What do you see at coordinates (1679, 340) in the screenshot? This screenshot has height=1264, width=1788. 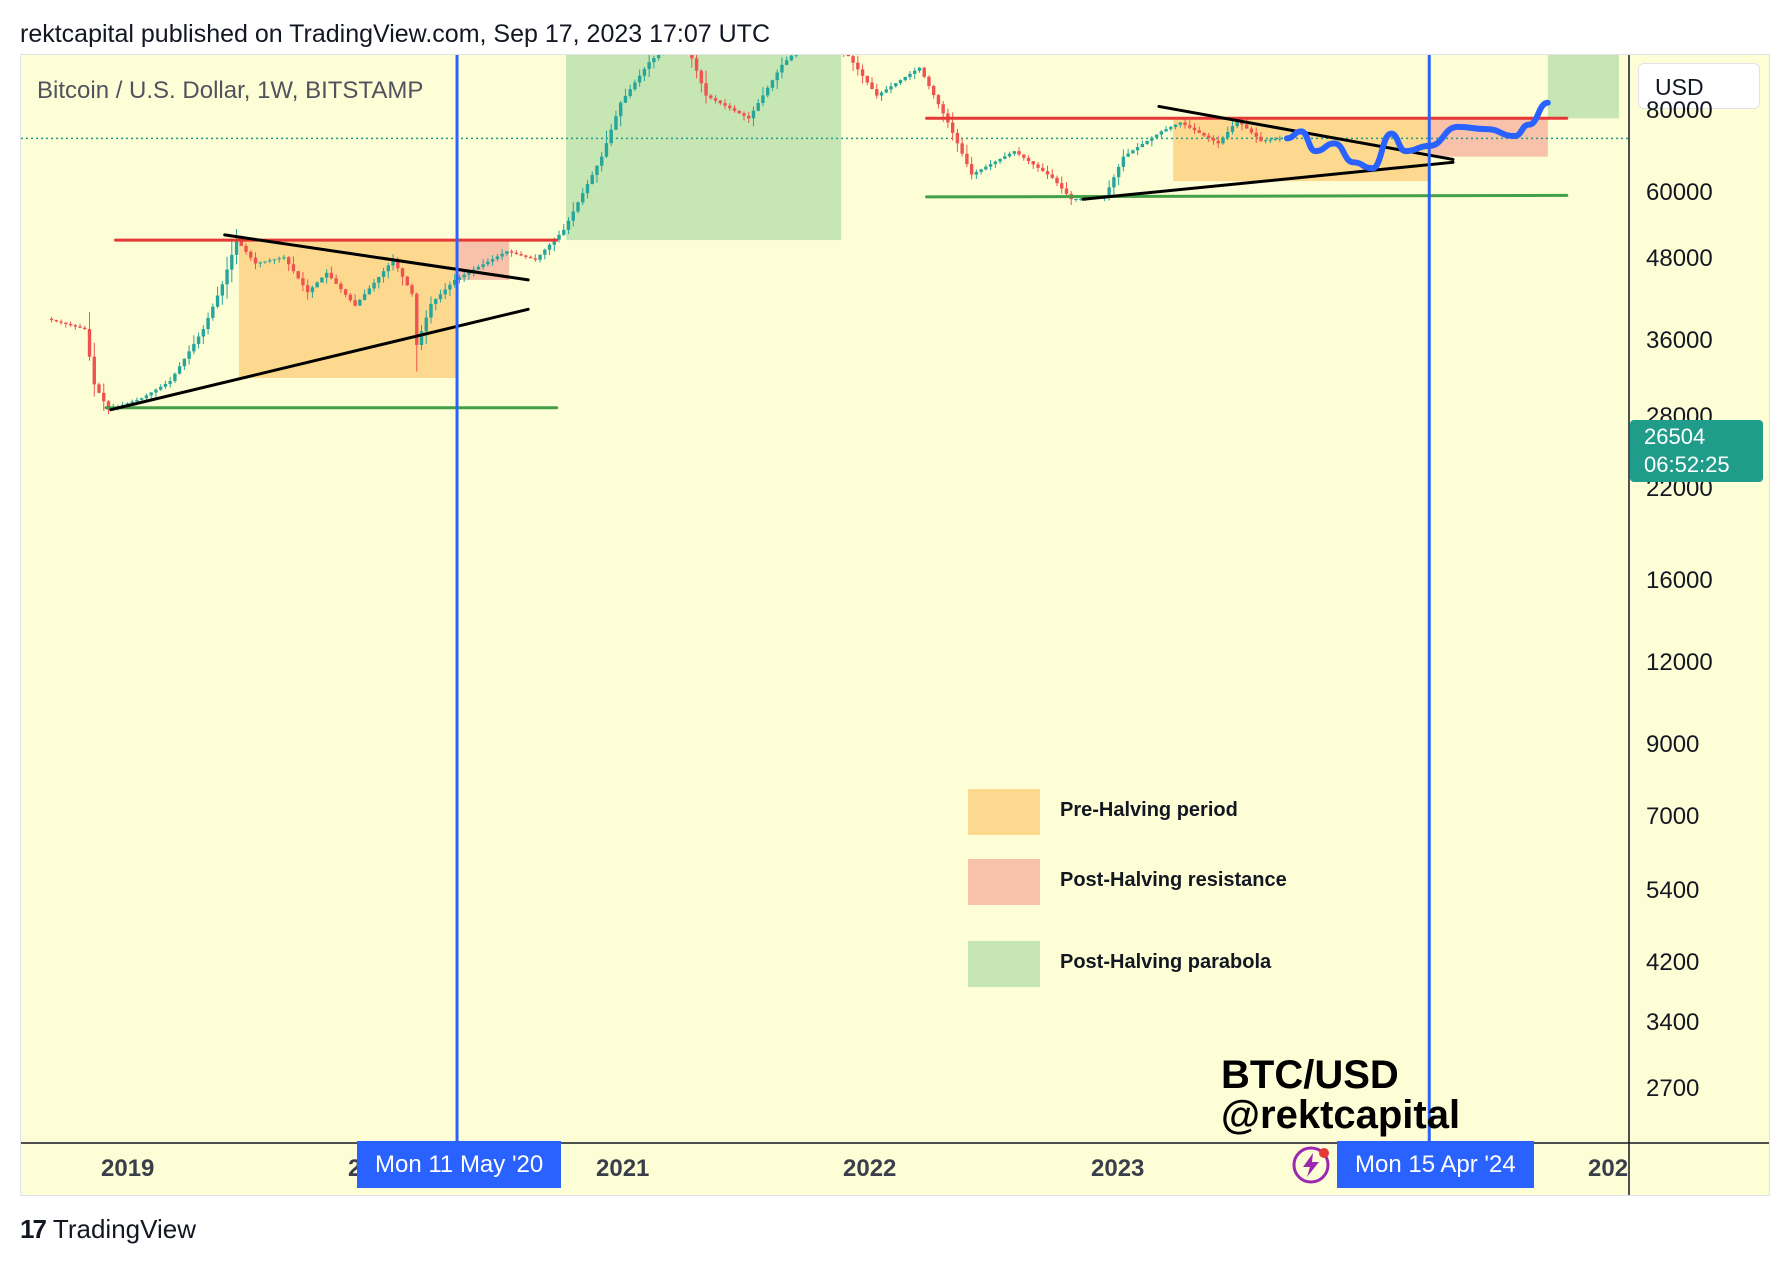 I see `y-tick-label: 36000` at bounding box center [1679, 340].